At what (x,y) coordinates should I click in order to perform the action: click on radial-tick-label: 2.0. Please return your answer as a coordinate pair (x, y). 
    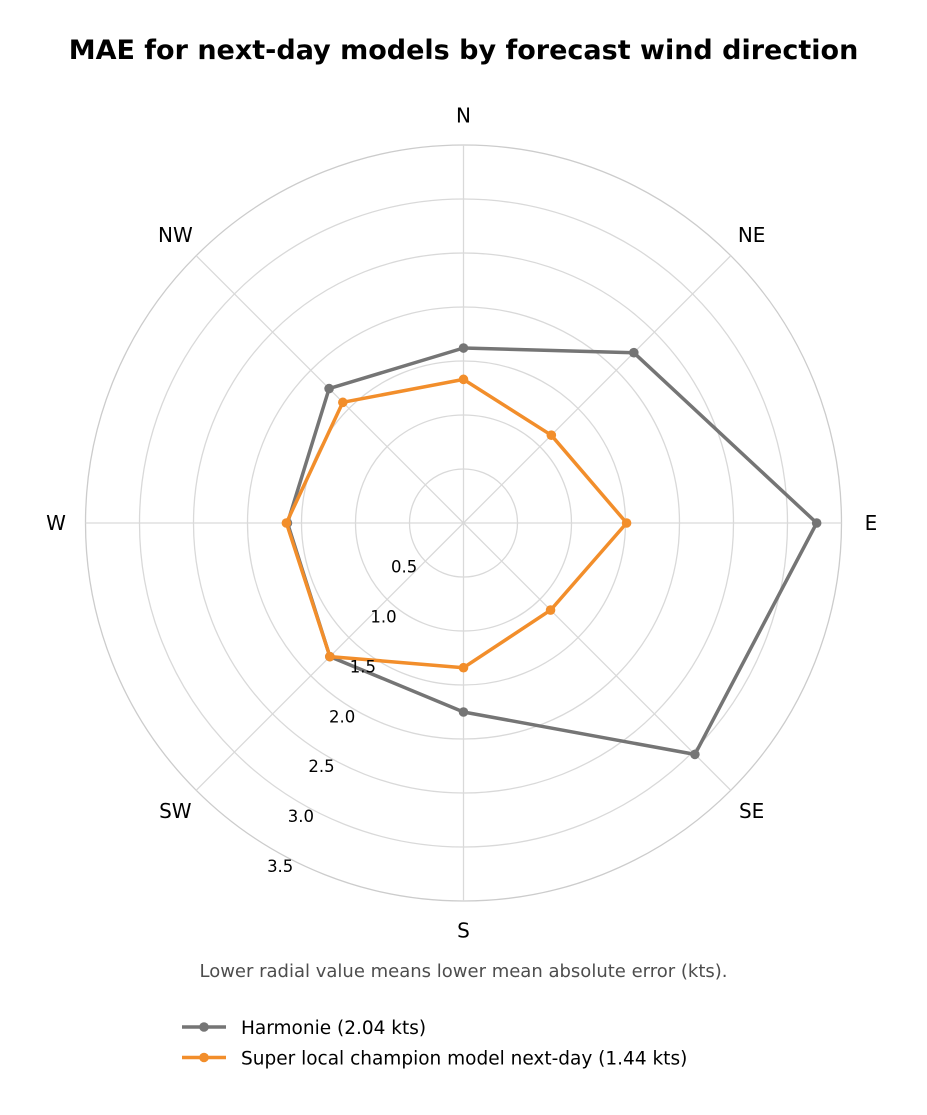
    Looking at the image, I should click on (342, 716).